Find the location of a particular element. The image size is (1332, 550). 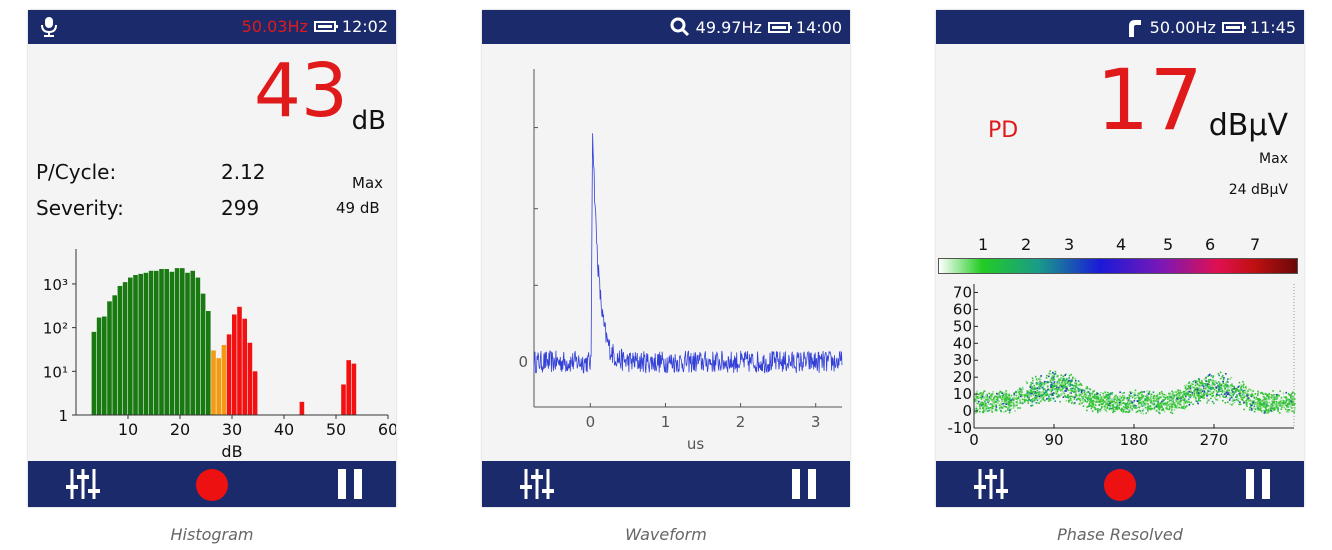

color-scale-labels: 1 2 3 4 5 6 7 is located at coordinates (1120, 246).